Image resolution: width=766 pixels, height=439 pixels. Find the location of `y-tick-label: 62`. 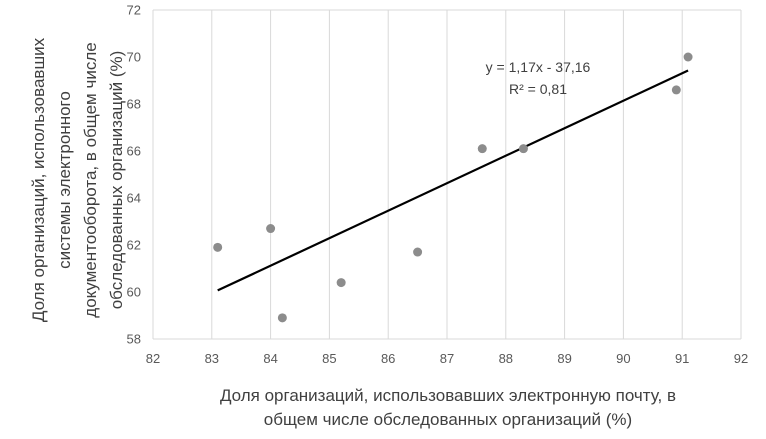

y-tick-label: 62 is located at coordinates (134, 245).